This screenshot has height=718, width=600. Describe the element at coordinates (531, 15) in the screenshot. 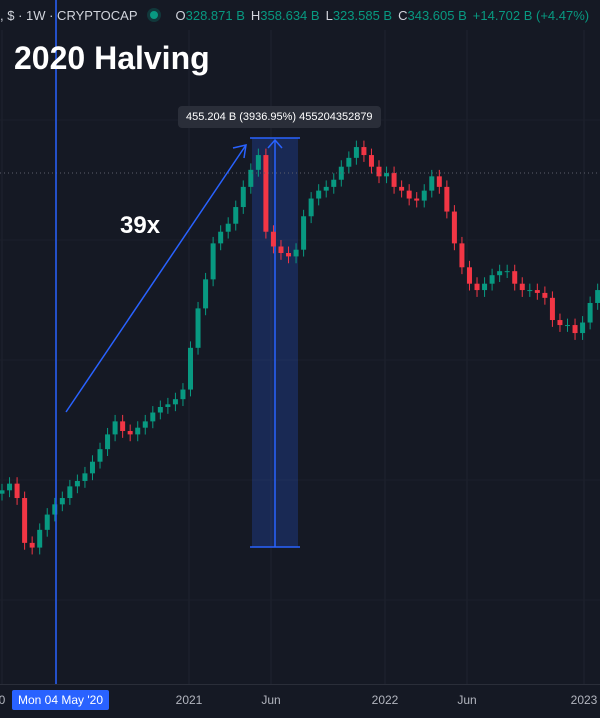

I see `change-value: +14.702 B (+4.47%)` at that location.